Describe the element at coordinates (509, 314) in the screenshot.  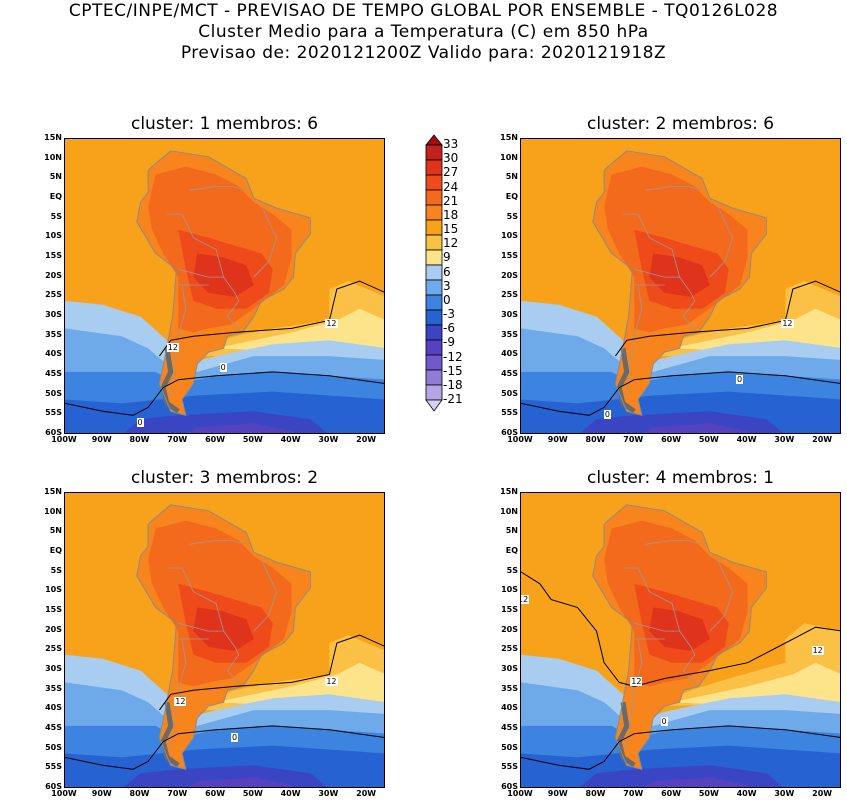
I see `lat-label: 30S` at that location.